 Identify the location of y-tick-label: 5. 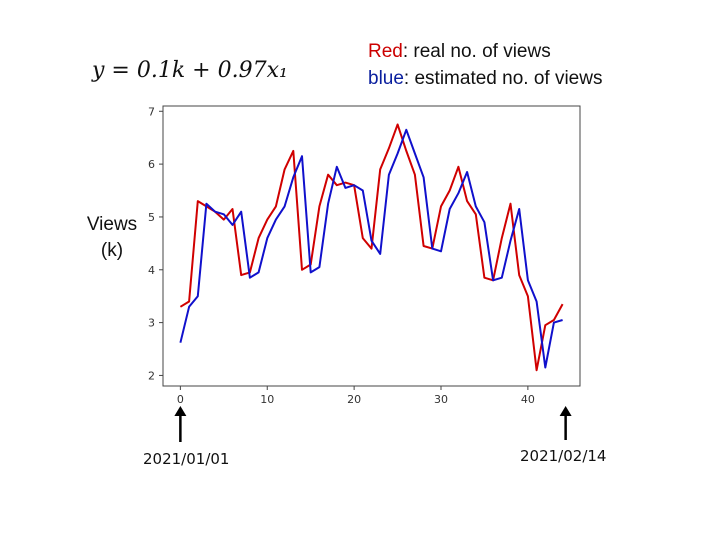
(151, 217).